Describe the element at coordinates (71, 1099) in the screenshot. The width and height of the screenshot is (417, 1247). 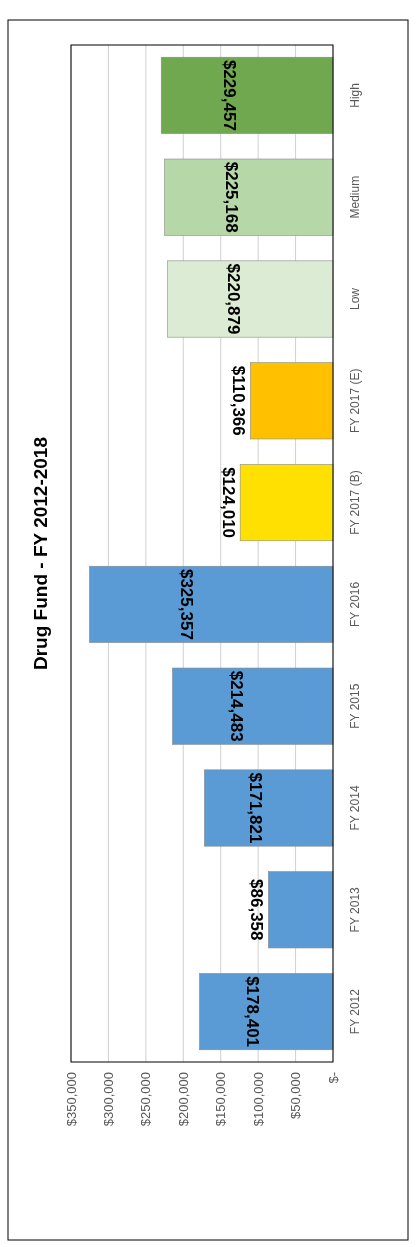
I see `x-tick-label: $350,000` at that location.